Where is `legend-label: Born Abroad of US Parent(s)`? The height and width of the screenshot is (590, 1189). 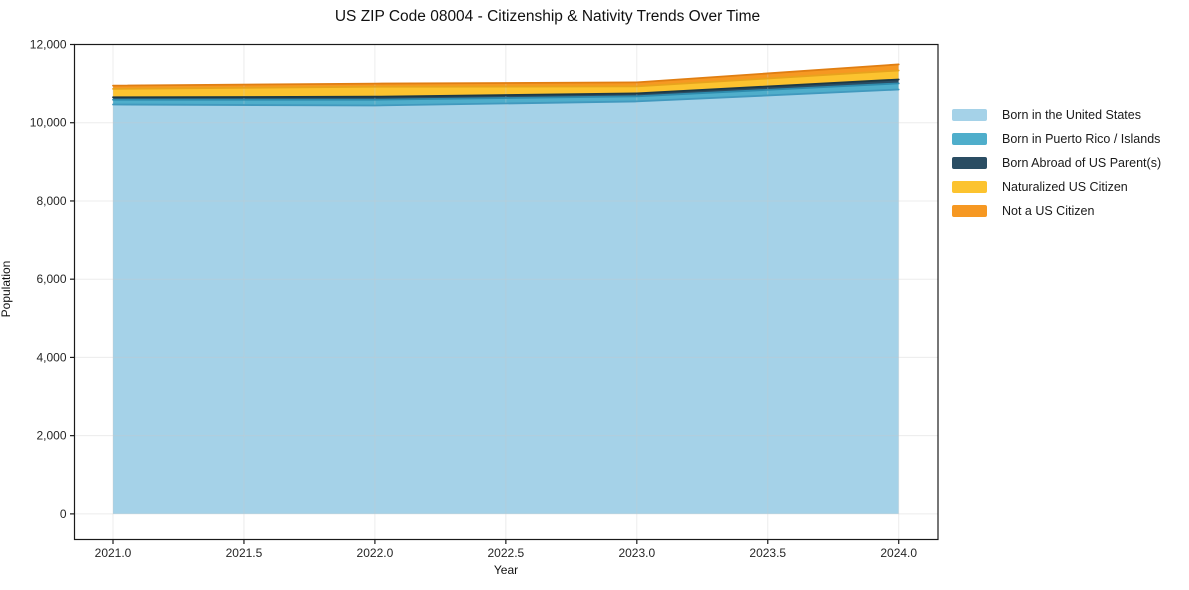
legend-label: Born Abroad of US Parent(s) is located at coordinates (1082, 163).